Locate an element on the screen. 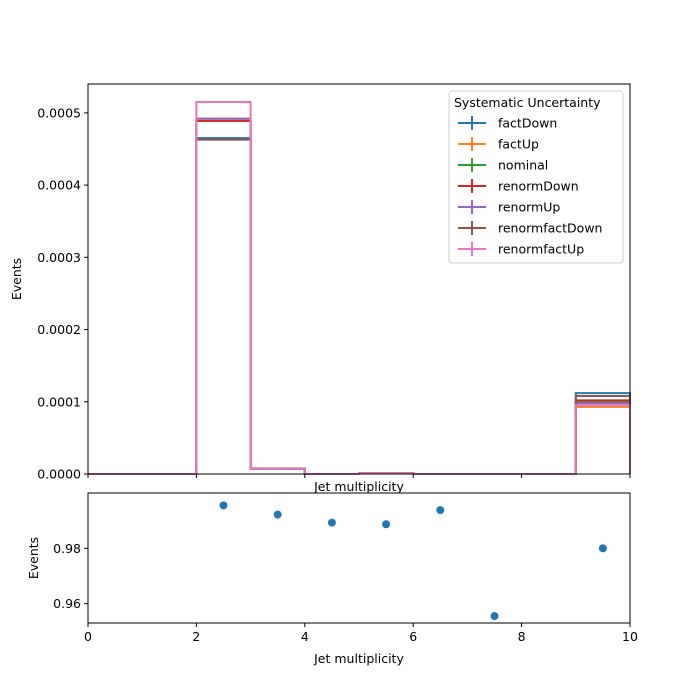  top-y-ticks: 0.0000 0.0001 0.0002 0.0003 0.0004 0.0005 is located at coordinates (62, 293).